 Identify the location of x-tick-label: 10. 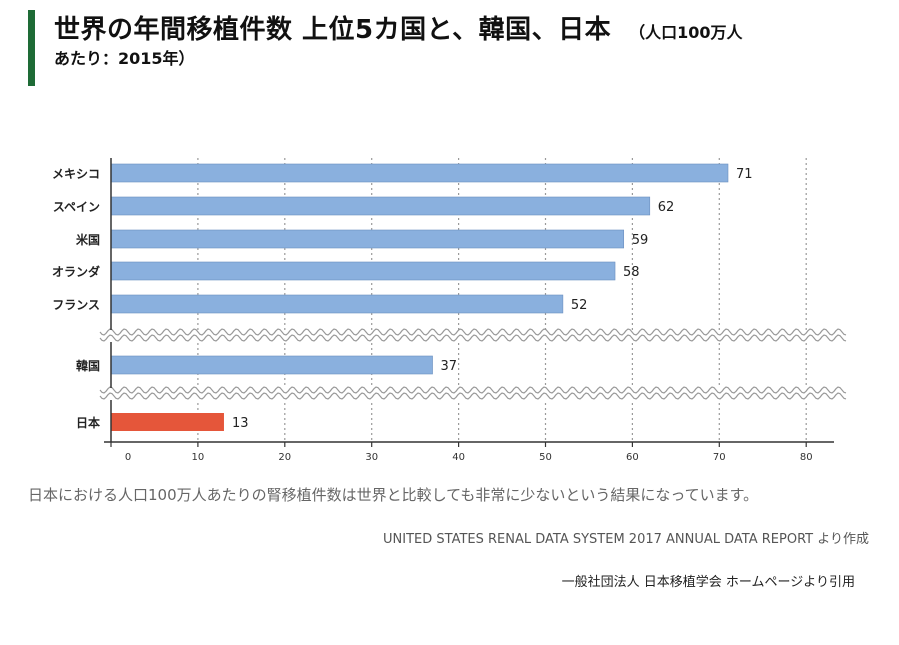
(198, 457).